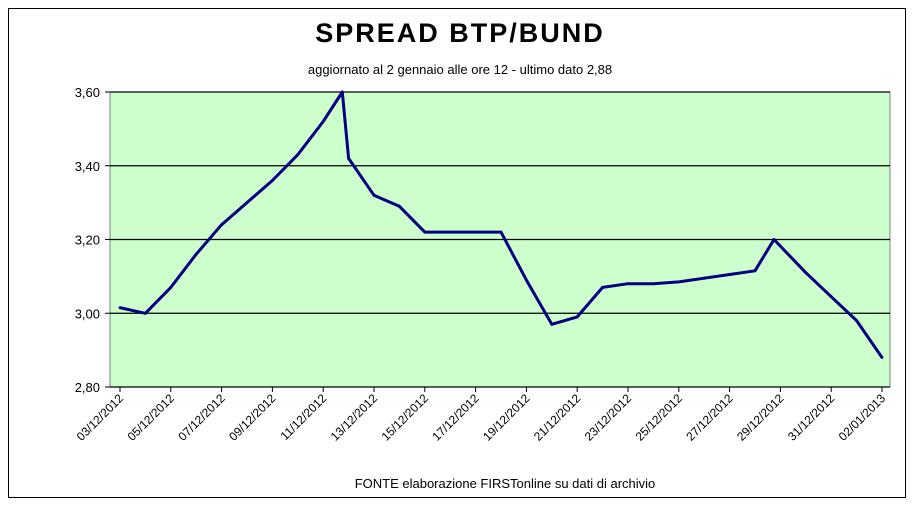 This screenshot has height=510, width=920. Describe the element at coordinates (760, 417) in the screenshot. I see `x-tick-label: 29/12/2012` at that location.